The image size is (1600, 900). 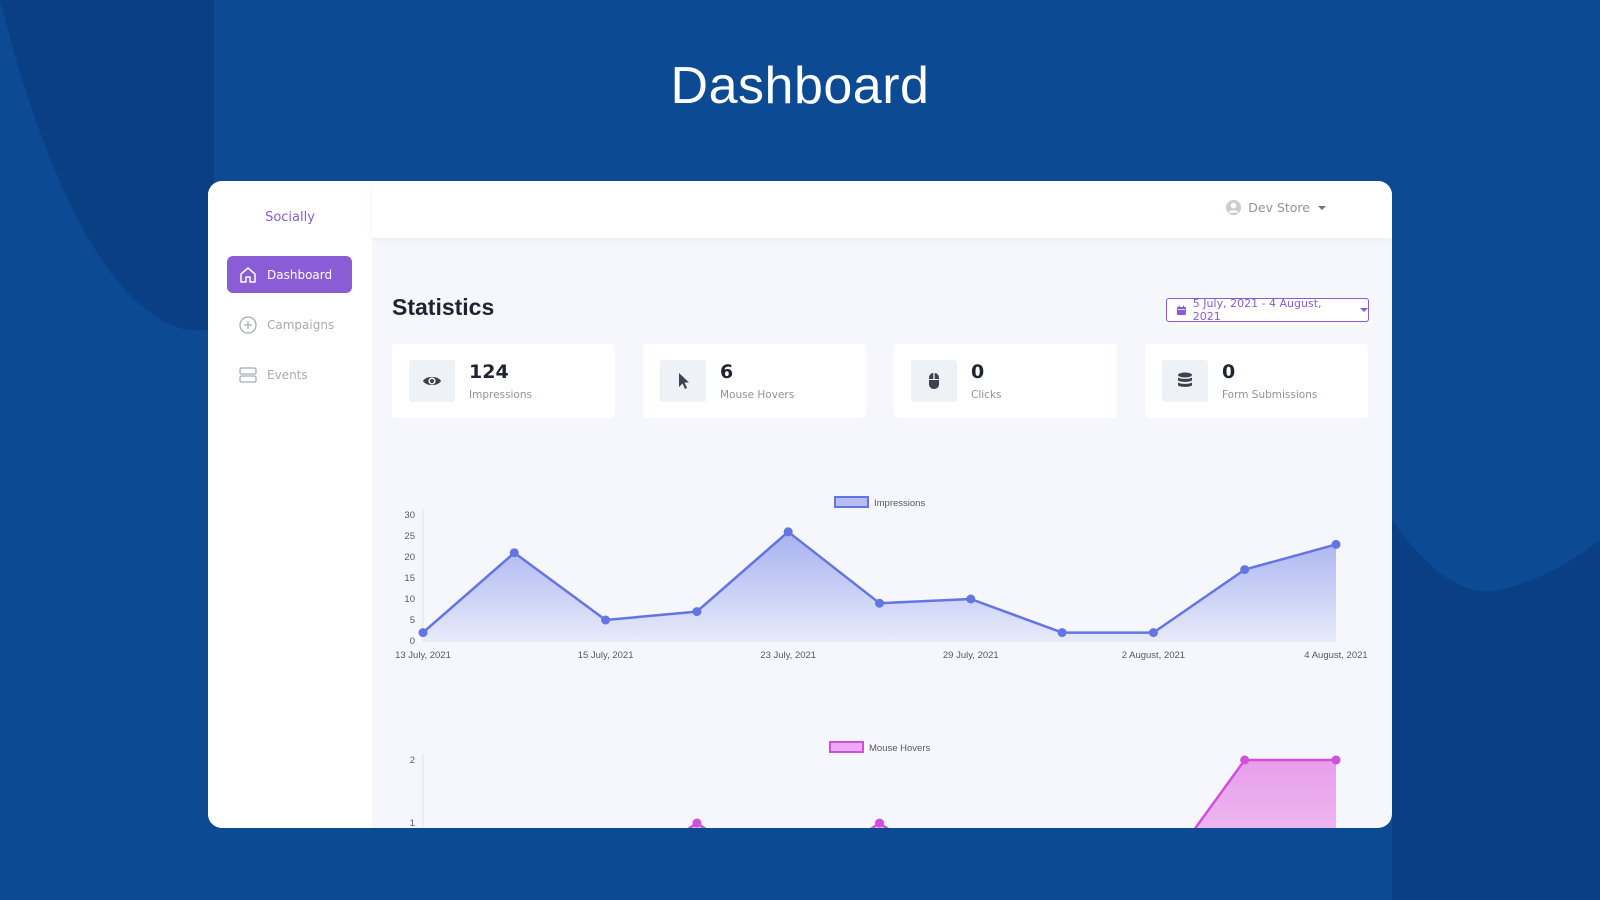 I want to click on legend-swatch-impressions, so click(x=851, y=502).